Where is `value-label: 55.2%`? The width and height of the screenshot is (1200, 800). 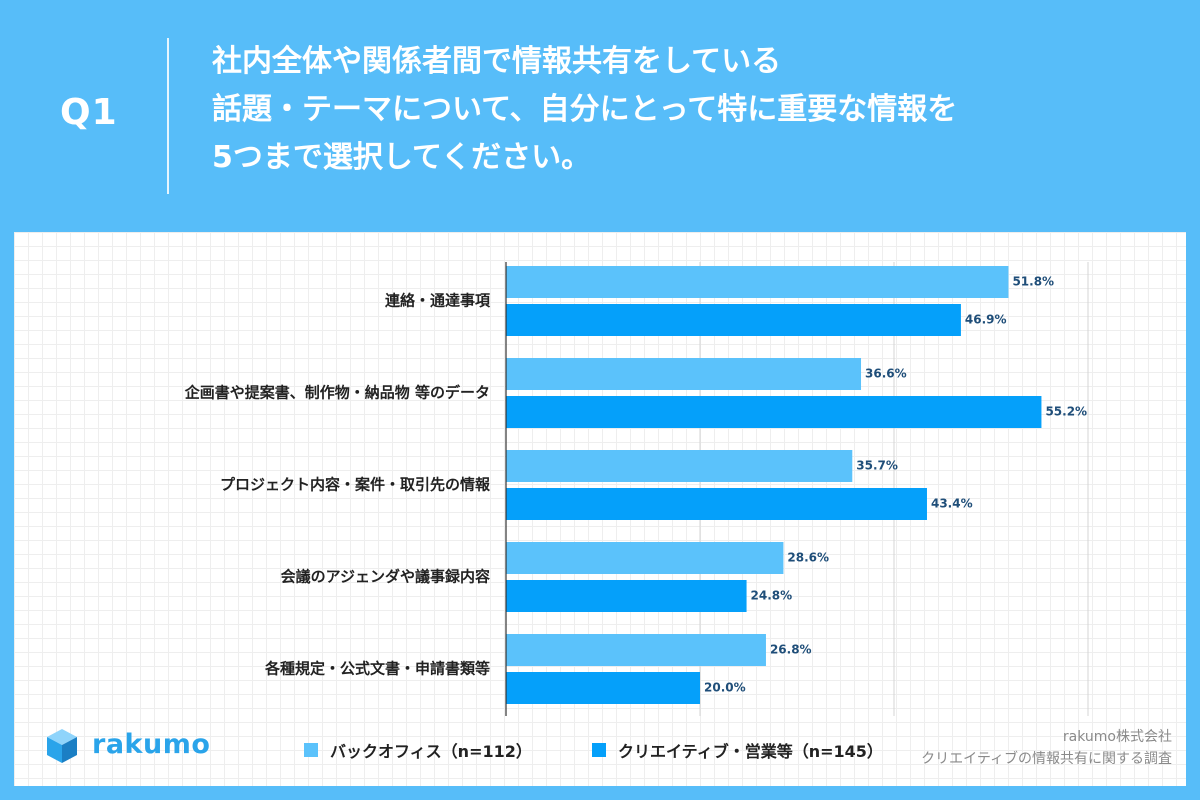
value-label: 55.2% is located at coordinates (1066, 412).